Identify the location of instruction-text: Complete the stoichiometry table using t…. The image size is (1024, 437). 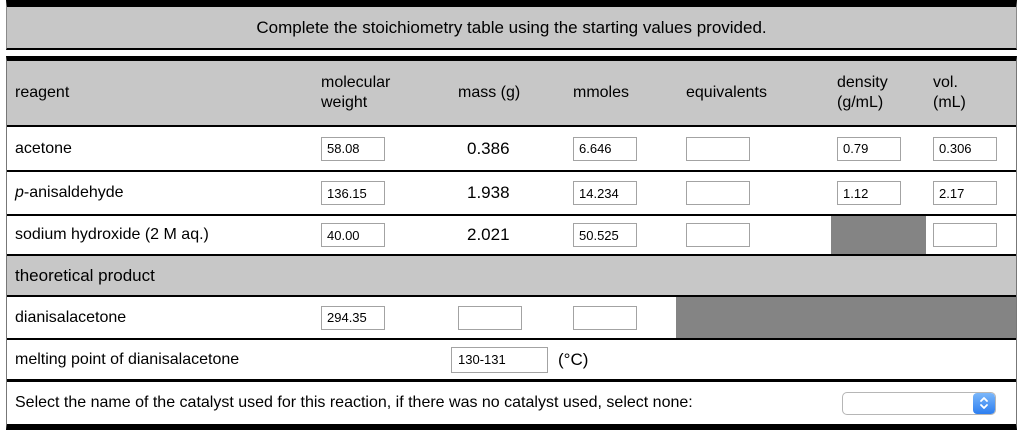
(511, 27).